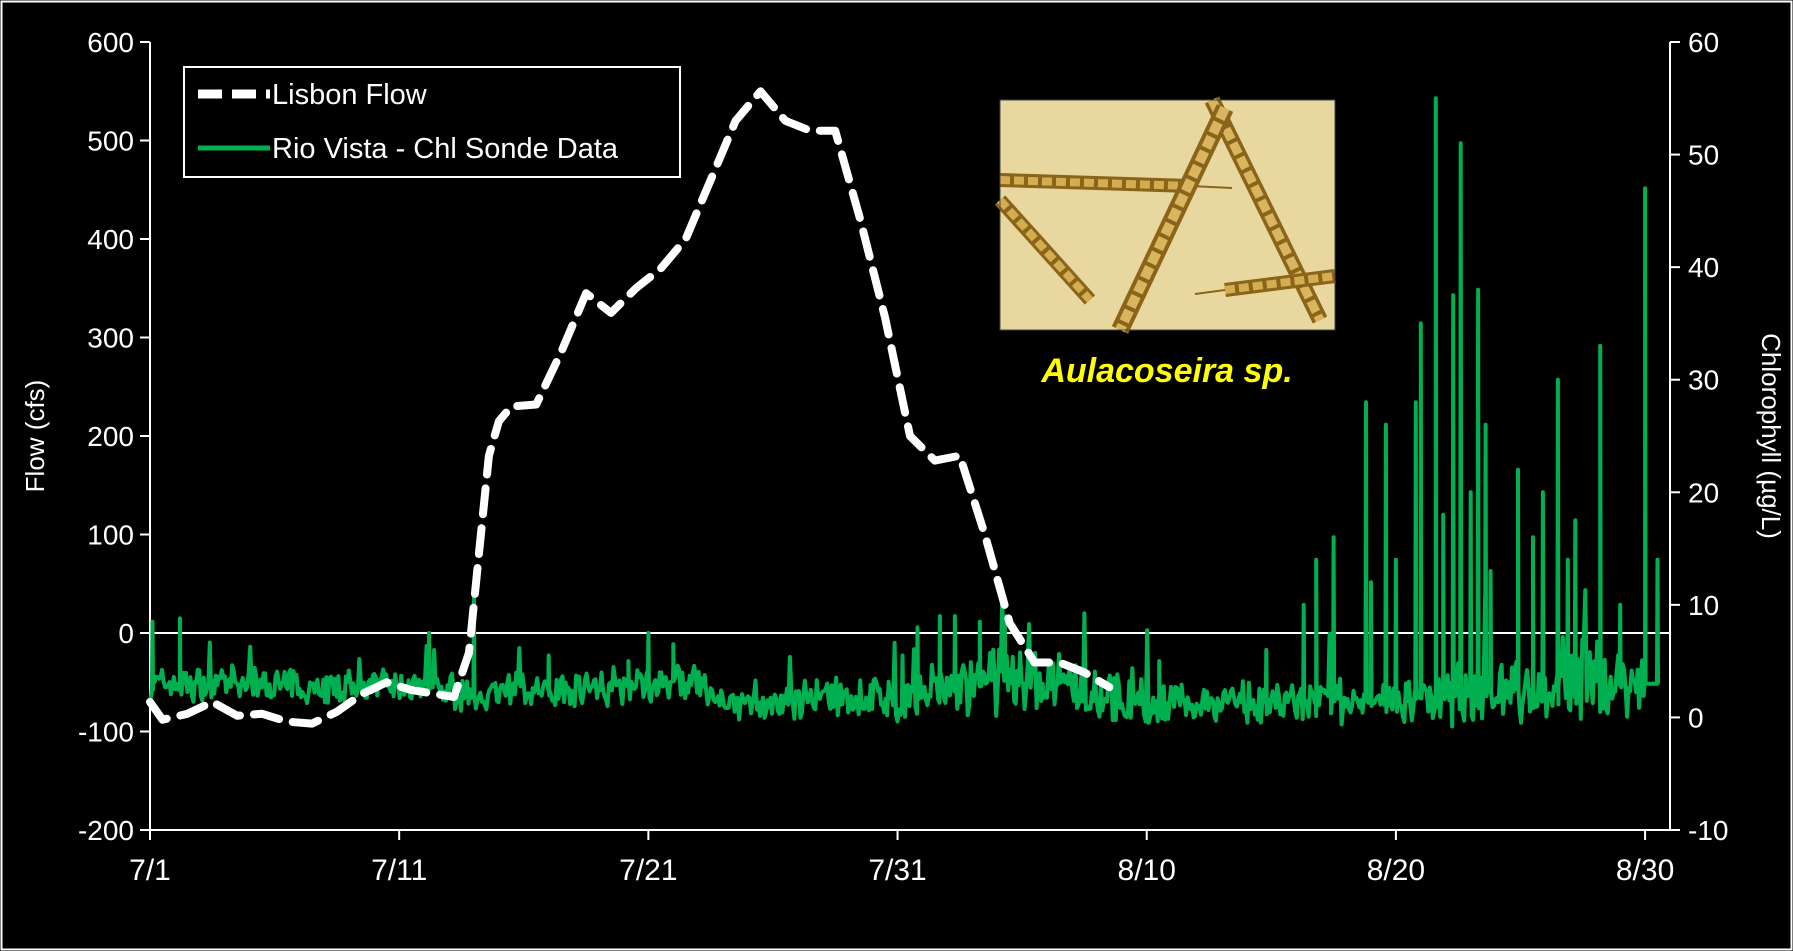 This screenshot has width=1793, height=951. What do you see at coordinates (1703, 267) in the screenshot?
I see `y2-tick-label: 40` at bounding box center [1703, 267].